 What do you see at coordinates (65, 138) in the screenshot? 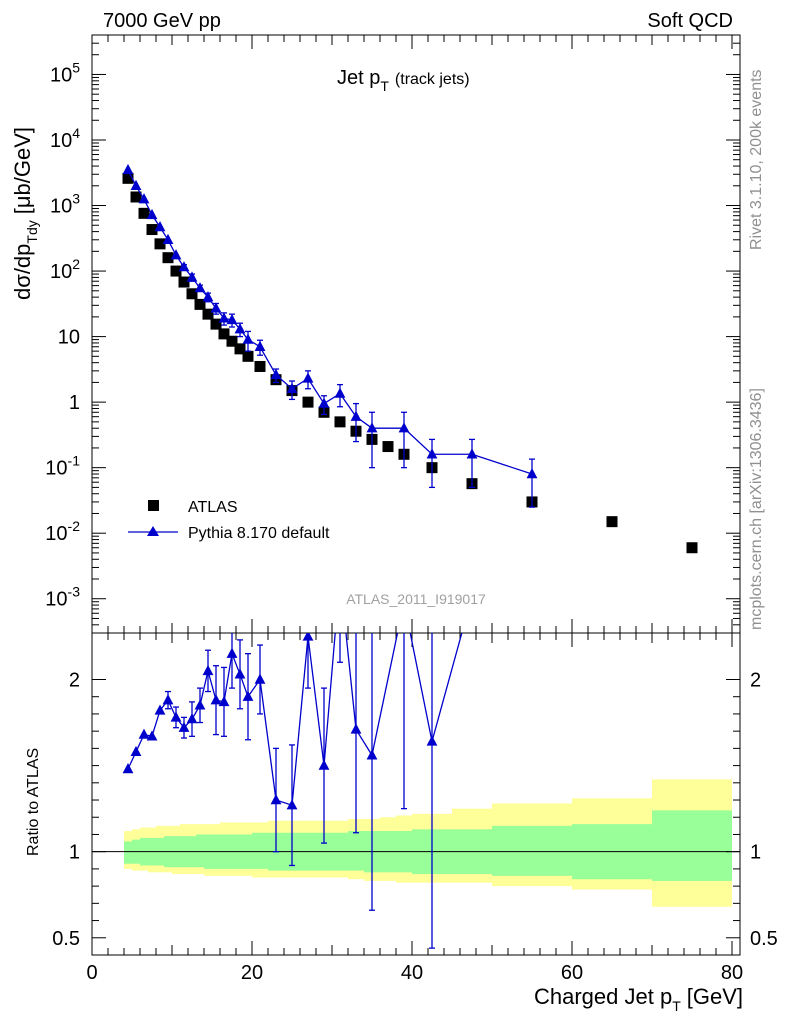
I see `y-tick-label: 10⁴` at bounding box center [65, 138].